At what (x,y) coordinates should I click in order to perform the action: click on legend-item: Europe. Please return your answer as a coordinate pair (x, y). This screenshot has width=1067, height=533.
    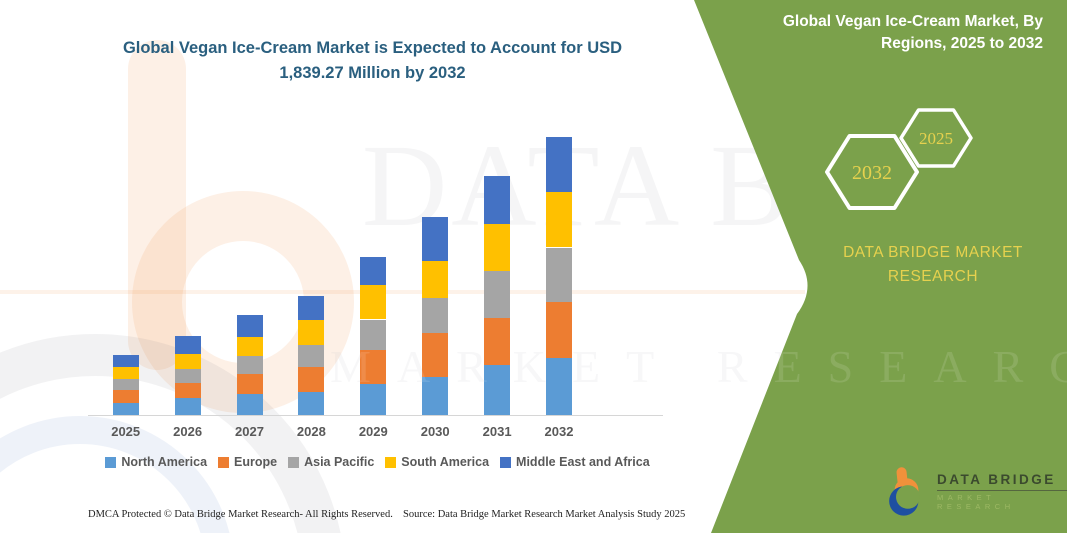
    Looking at the image, I should click on (247, 462).